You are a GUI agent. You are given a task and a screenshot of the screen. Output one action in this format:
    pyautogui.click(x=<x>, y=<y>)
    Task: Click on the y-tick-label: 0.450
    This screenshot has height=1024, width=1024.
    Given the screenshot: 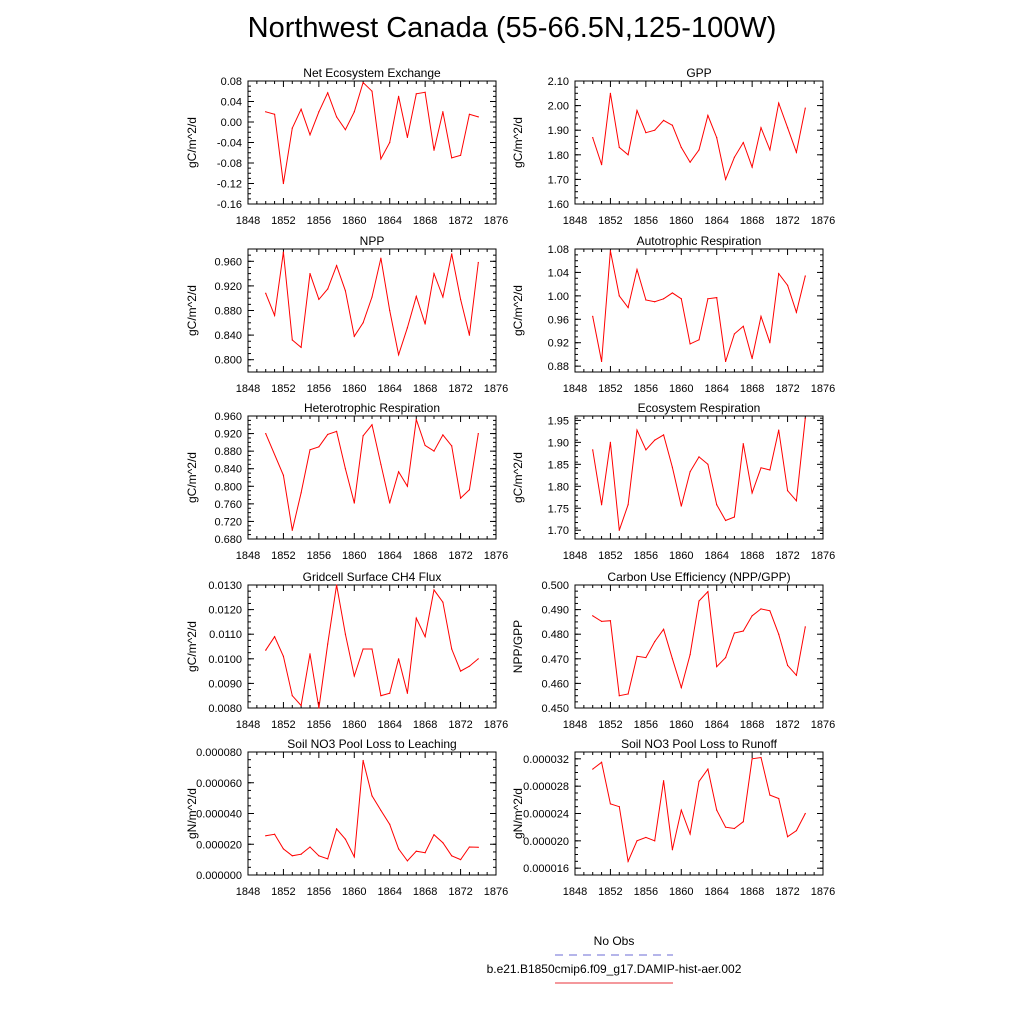 What is the action you would take?
    pyautogui.click(x=555, y=709)
    